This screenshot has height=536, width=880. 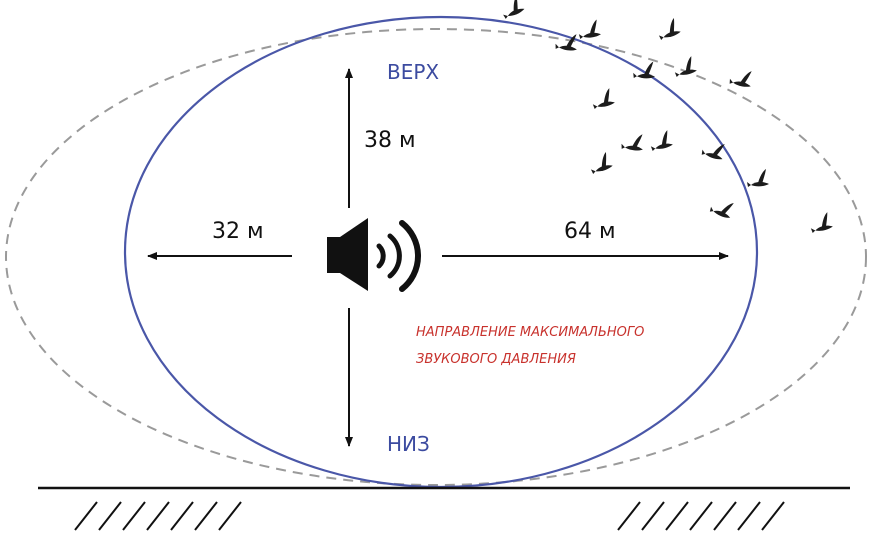 What do you see at coordinates (238, 231) in the screenshot?
I see `label-distance-left: 32 м` at bounding box center [238, 231].